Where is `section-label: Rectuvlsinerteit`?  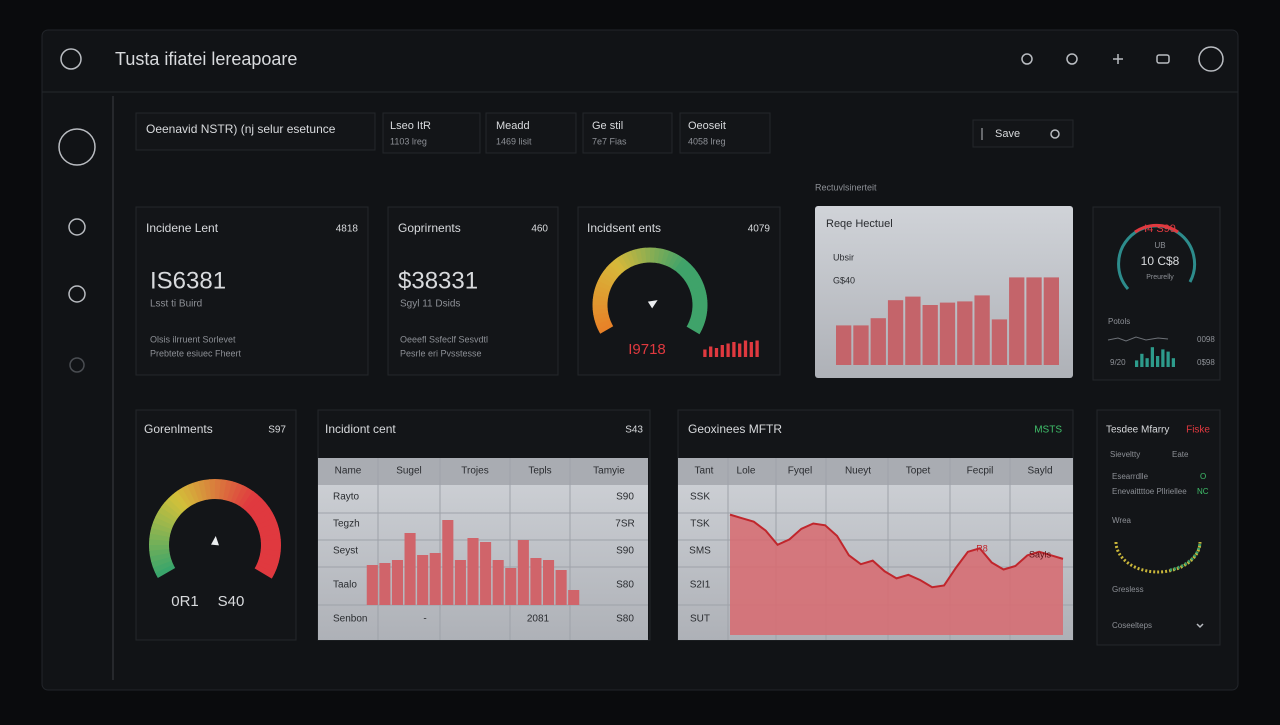
section-label: Rectuvlsinerteit is located at coordinates (846, 187).